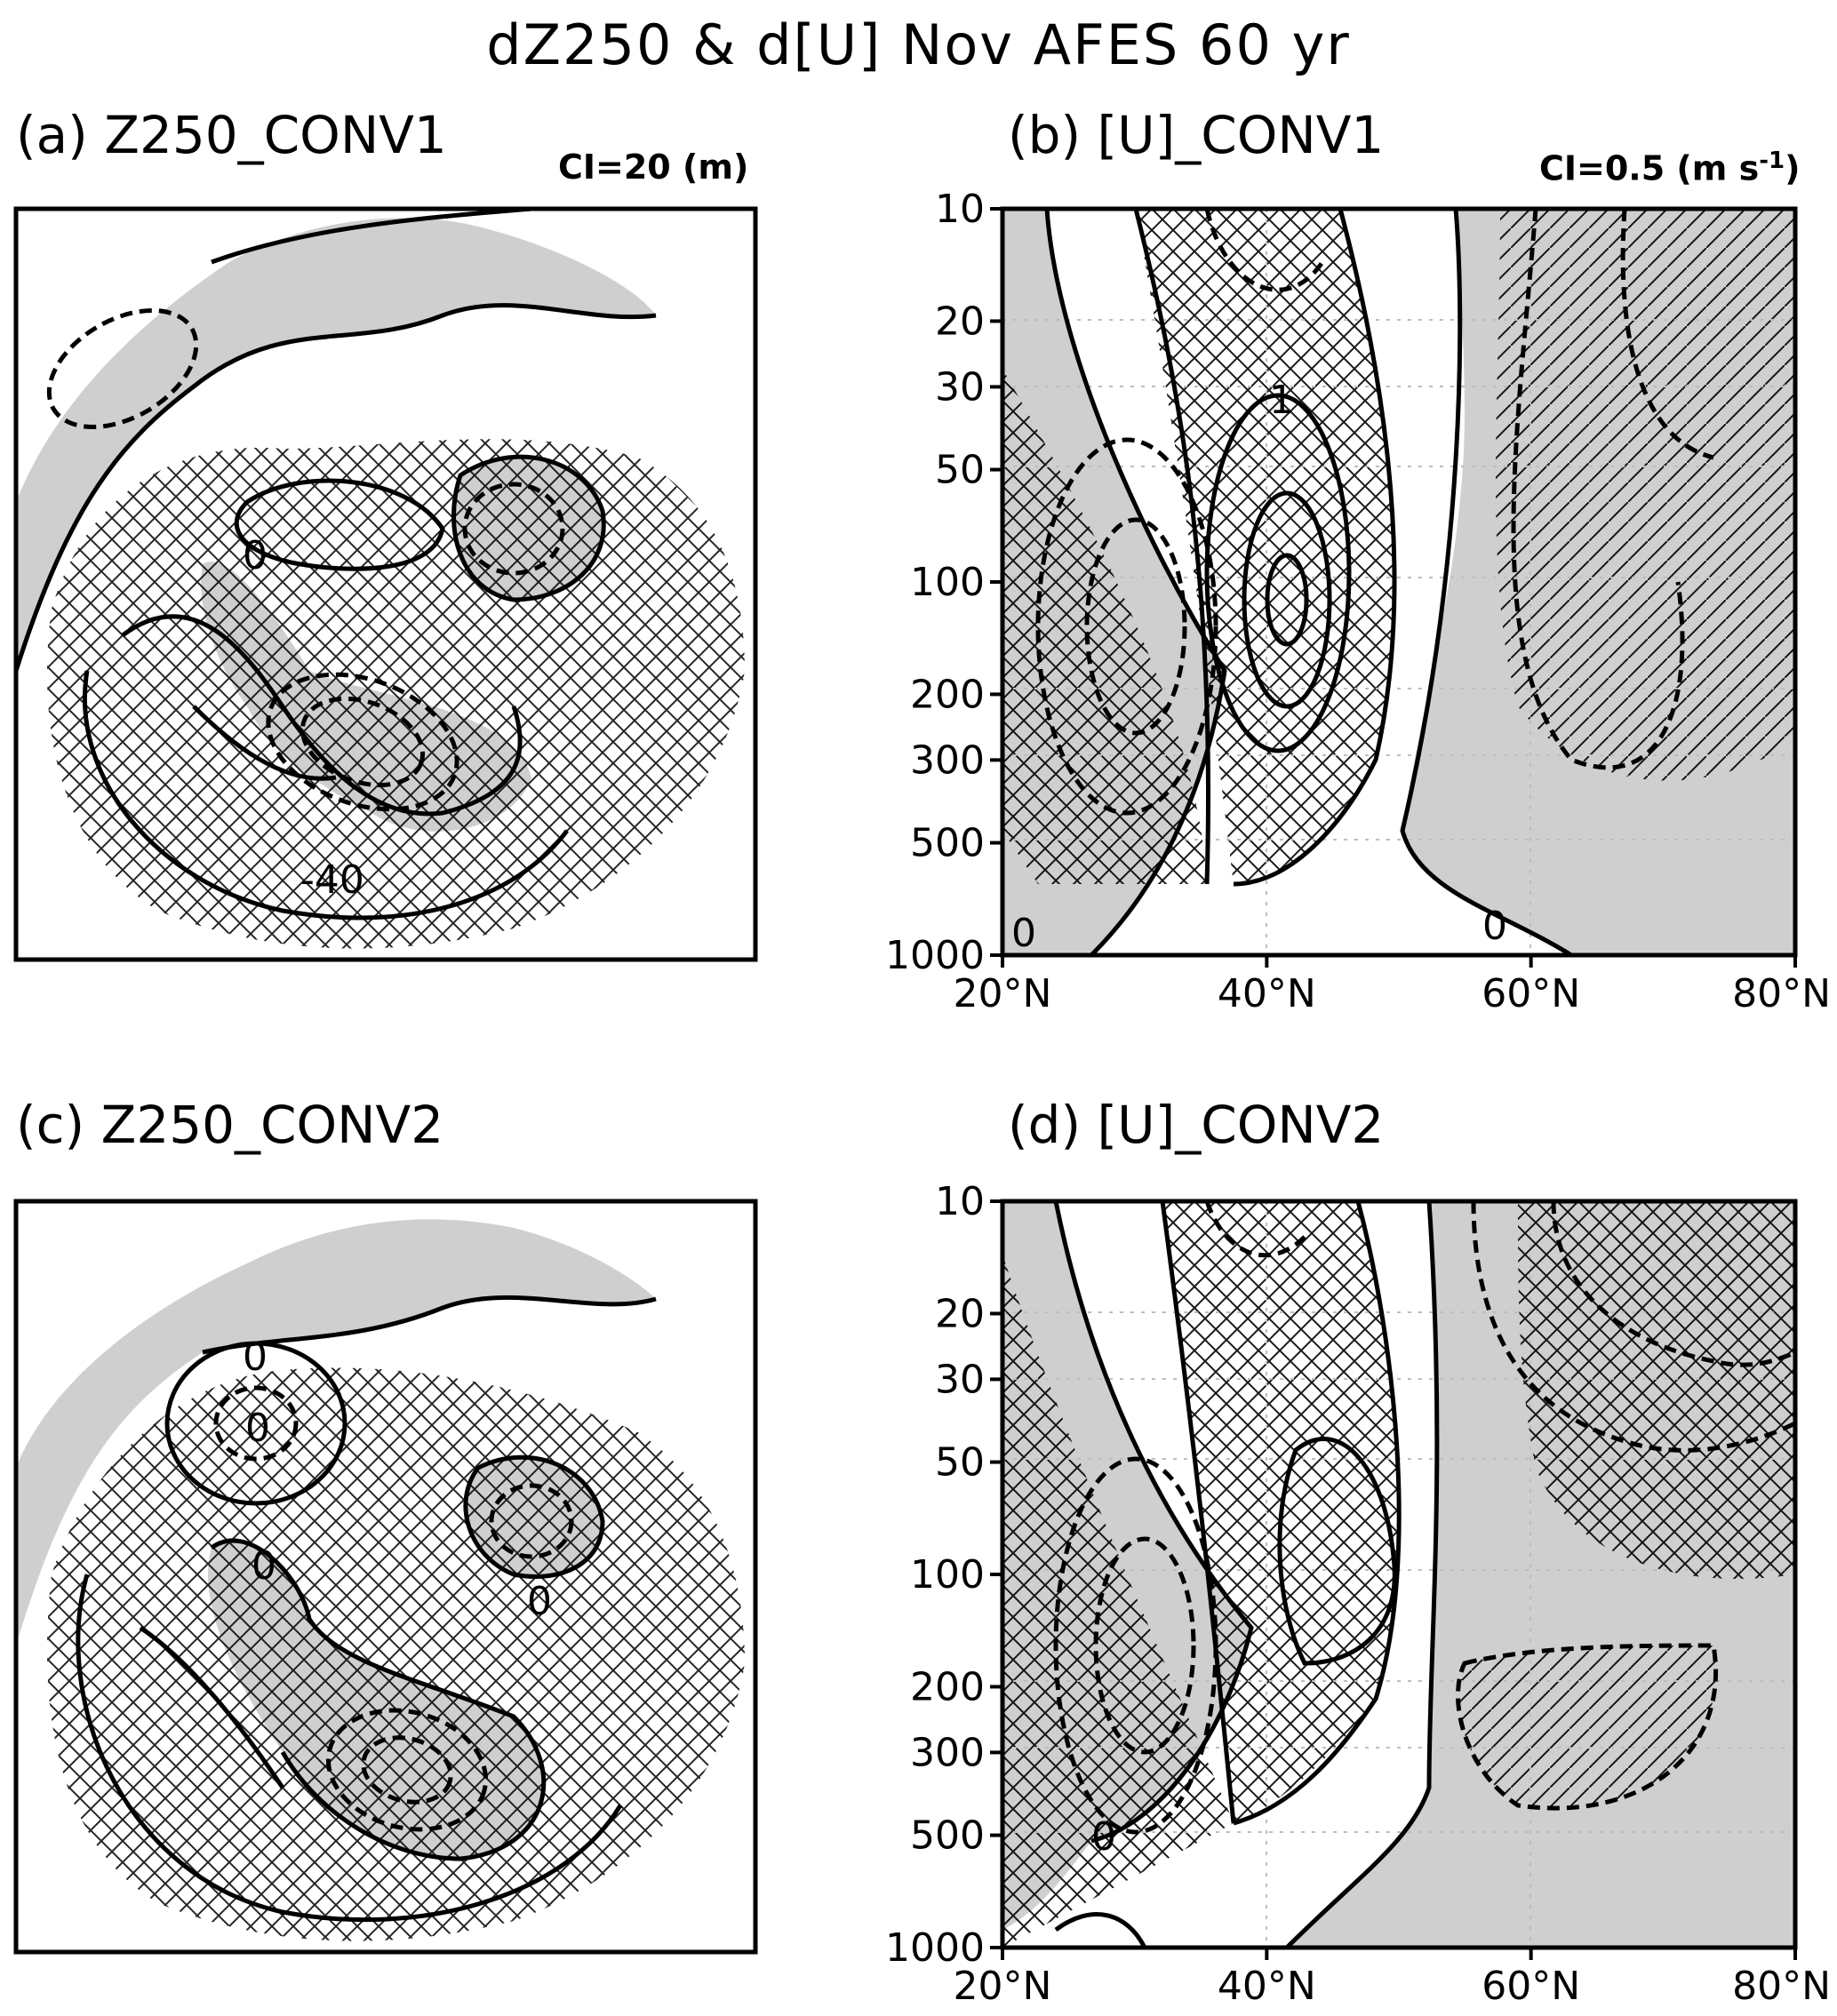 The image size is (1837, 2016). Describe the element at coordinates (947, 843) in the screenshot. I see `panel-b-ytick-label-500: 500` at that location.